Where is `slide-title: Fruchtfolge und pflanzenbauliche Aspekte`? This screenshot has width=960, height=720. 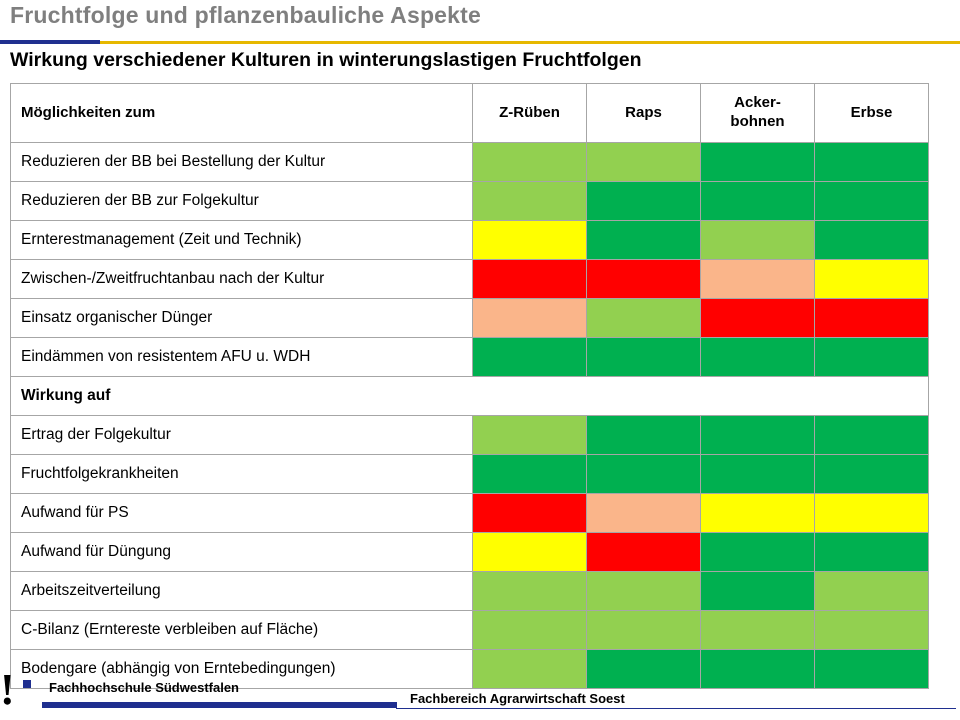
slide-title: Fruchtfolge und pflanzenbauliche Aspekte is located at coordinates (246, 15).